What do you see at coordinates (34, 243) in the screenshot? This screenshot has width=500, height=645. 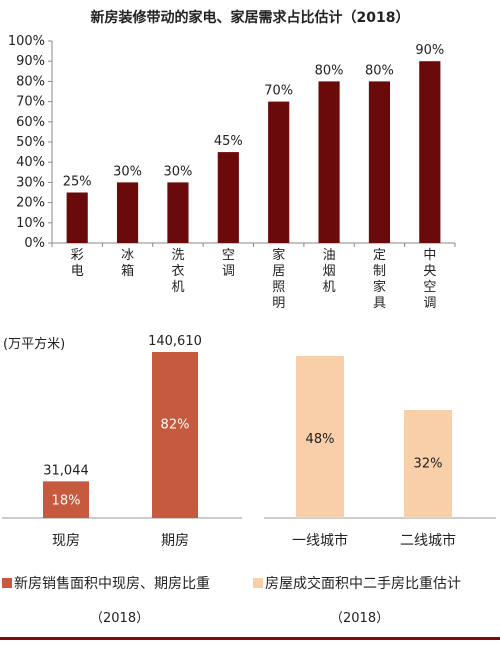 I see `y-tick-label: 0%` at bounding box center [34, 243].